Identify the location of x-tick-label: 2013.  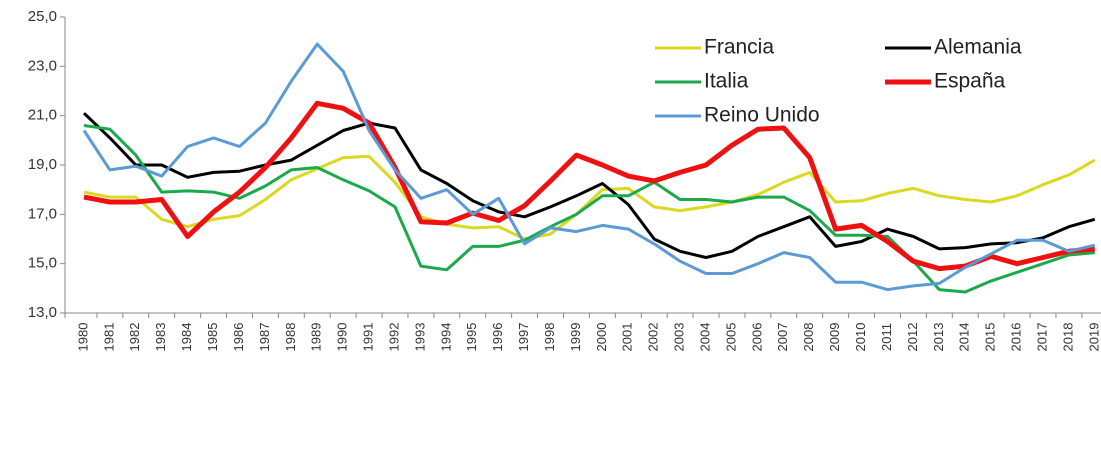
(938, 337).